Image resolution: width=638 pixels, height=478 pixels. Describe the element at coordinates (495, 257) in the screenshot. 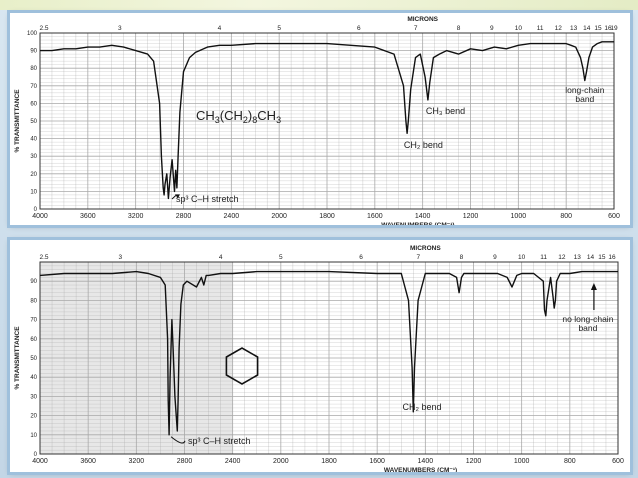

I see `micron-tick-label: 9` at that location.